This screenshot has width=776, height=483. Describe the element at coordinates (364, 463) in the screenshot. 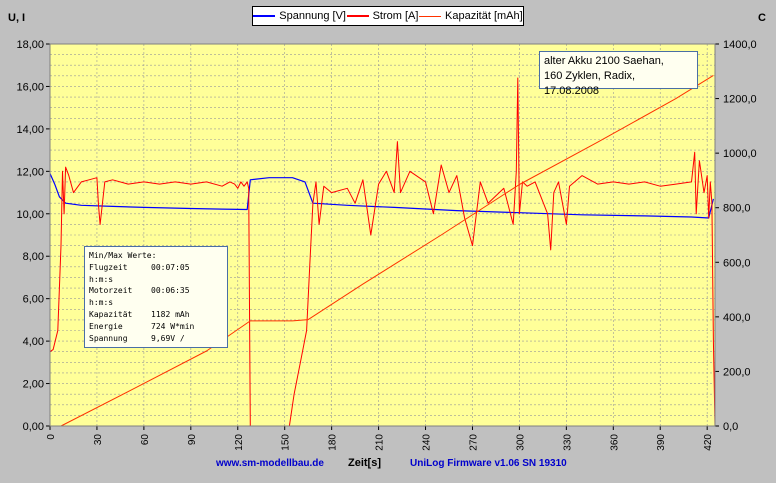

I see `x-axis-title: Zeit[s]` at that location.